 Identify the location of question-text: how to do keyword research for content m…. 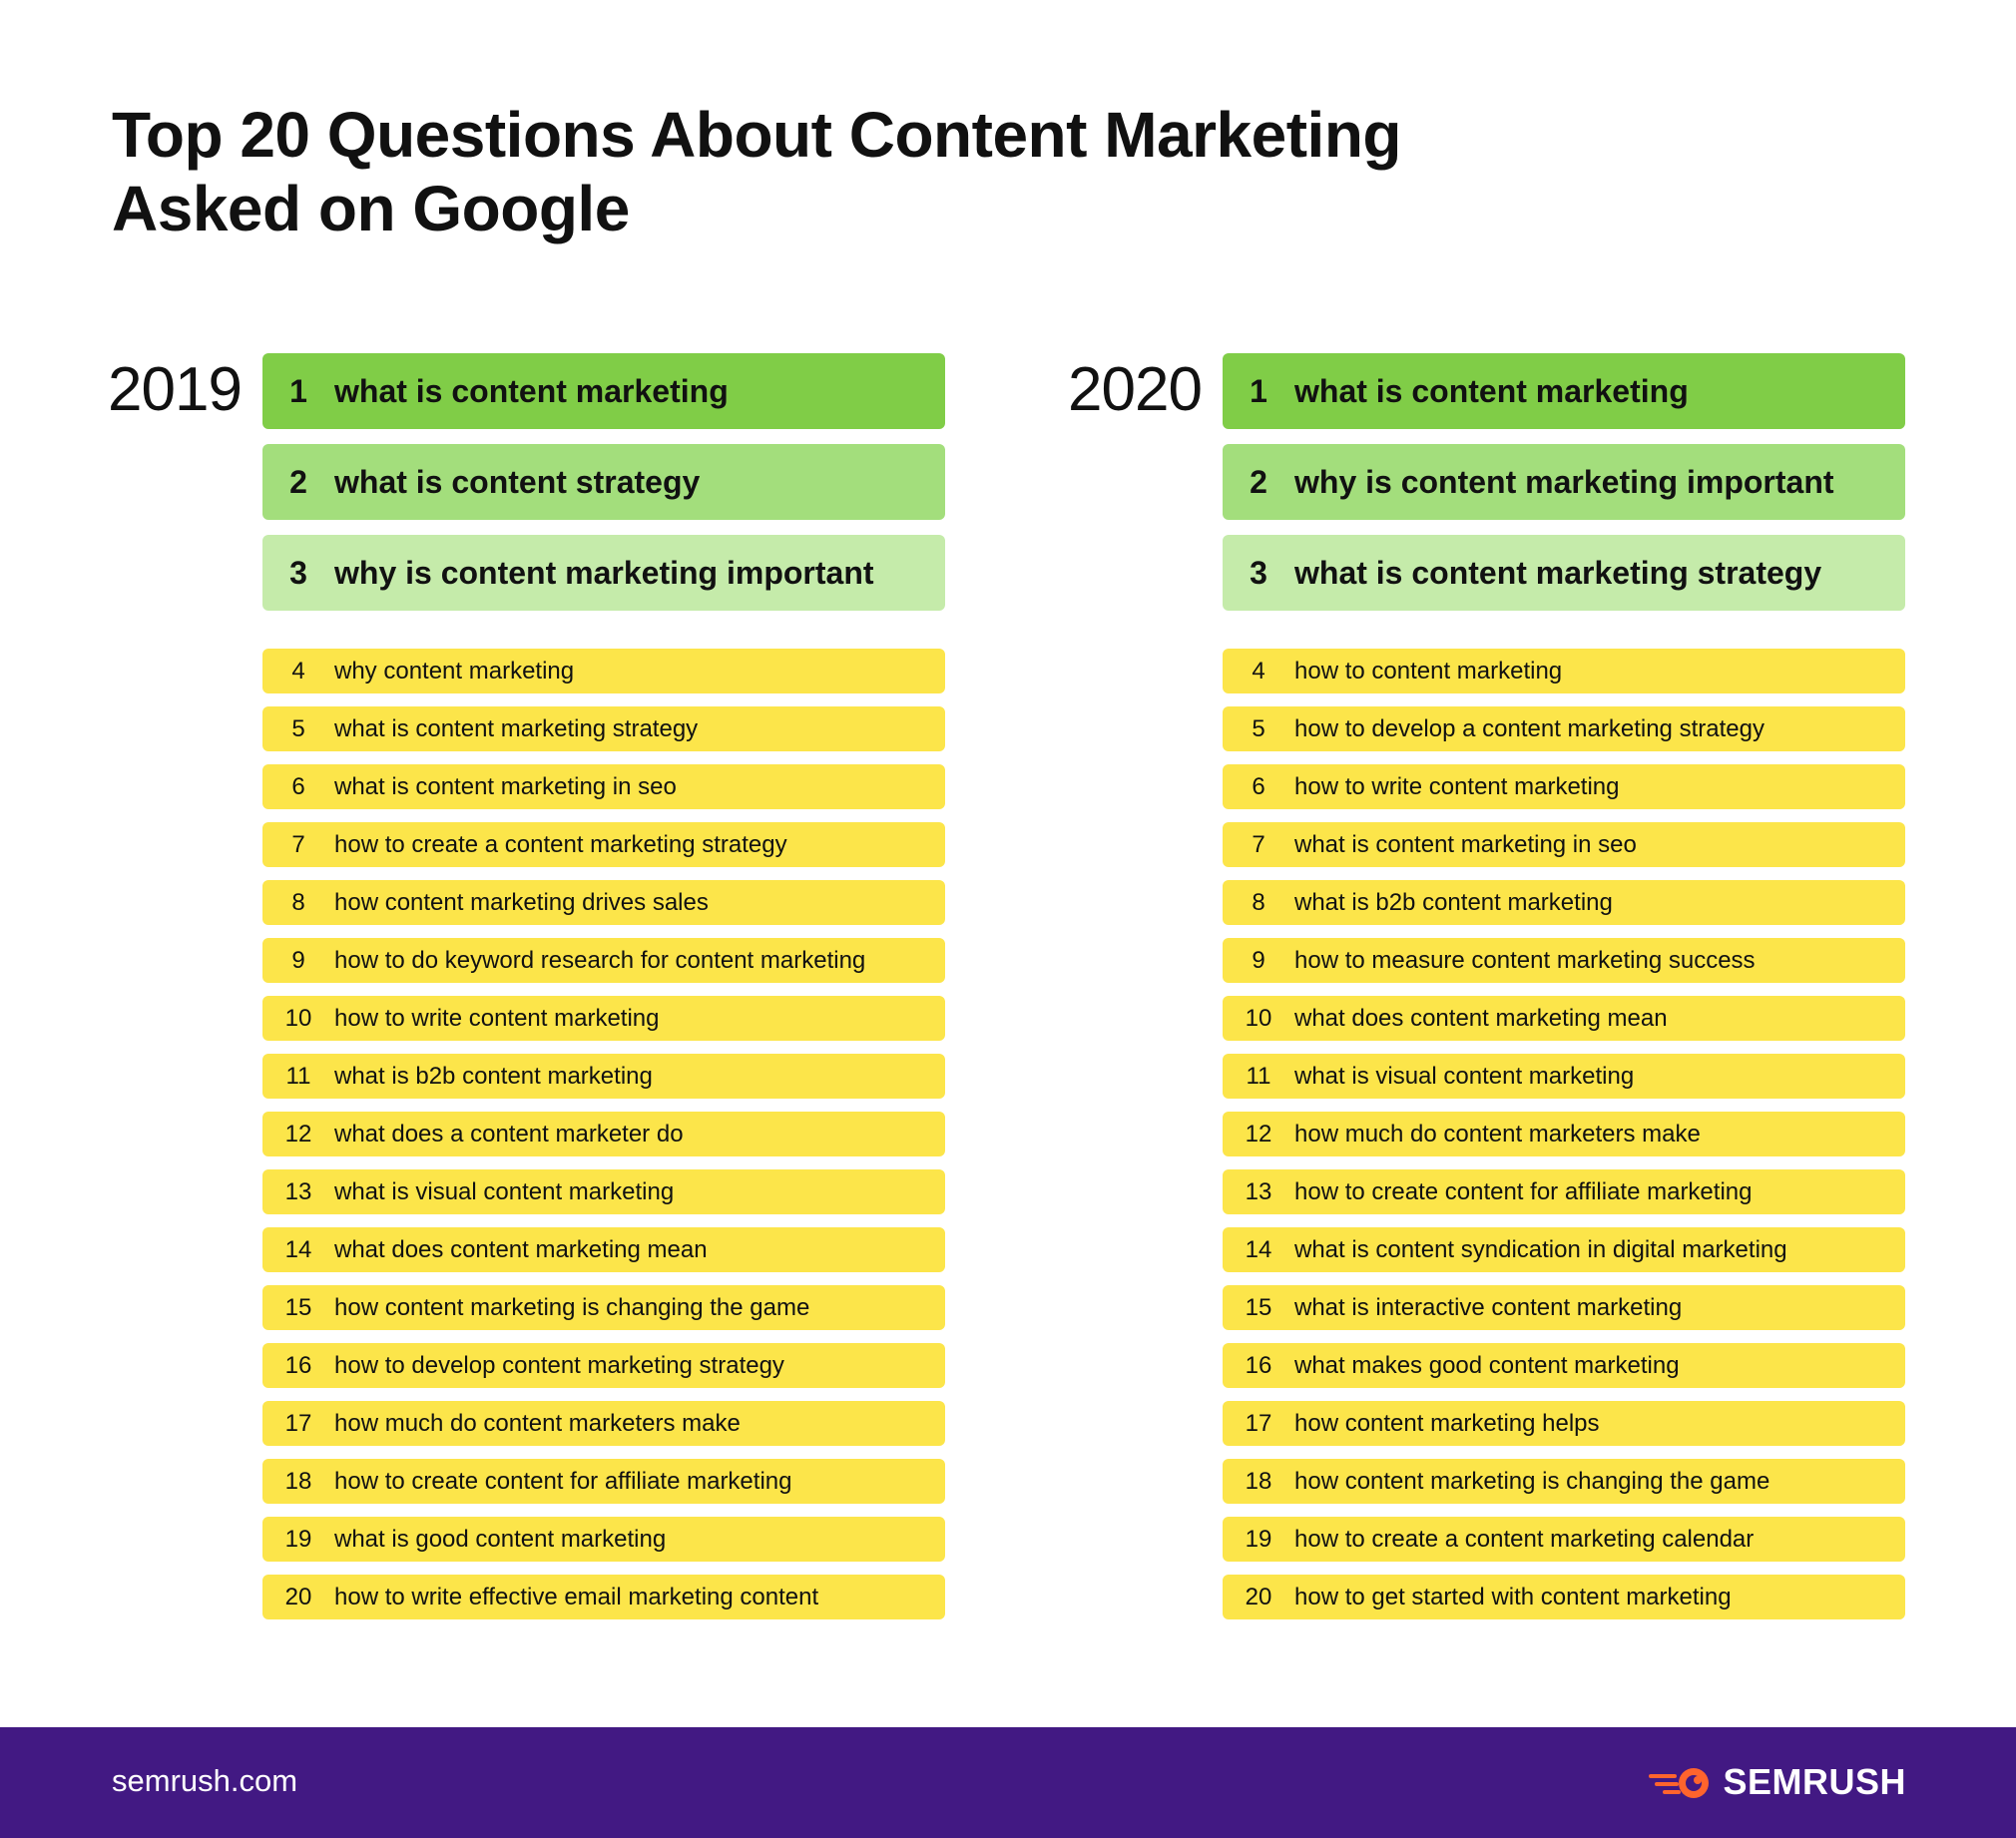
(600, 960).